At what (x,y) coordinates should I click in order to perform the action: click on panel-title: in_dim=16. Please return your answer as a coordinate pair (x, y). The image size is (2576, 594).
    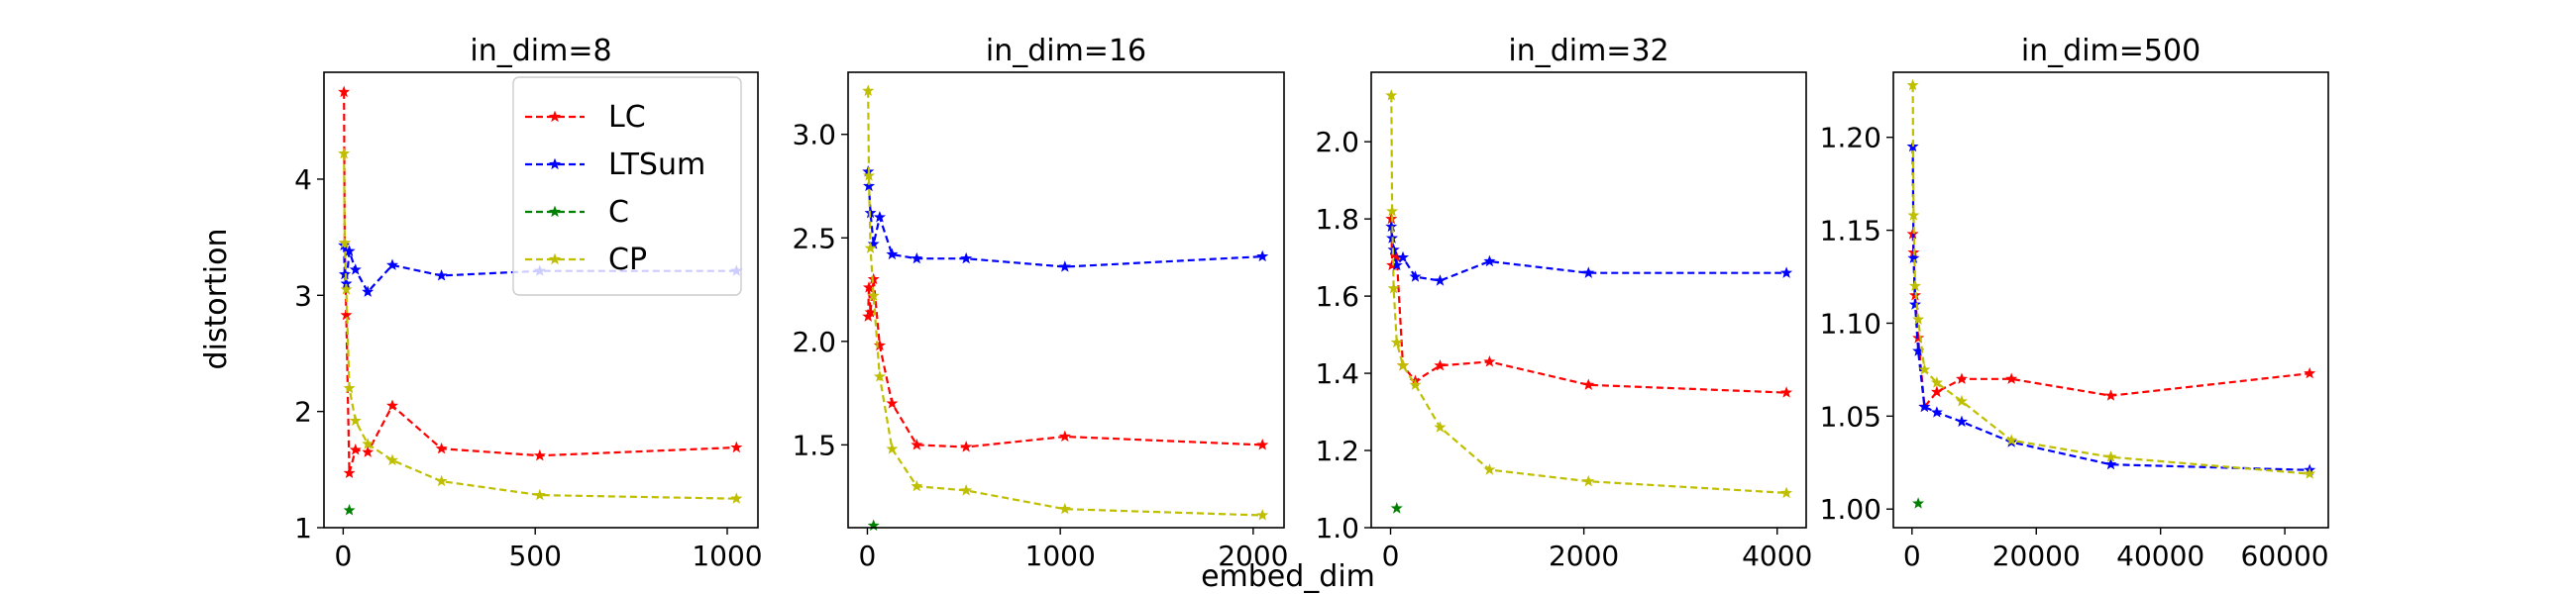
    Looking at the image, I should click on (1066, 51).